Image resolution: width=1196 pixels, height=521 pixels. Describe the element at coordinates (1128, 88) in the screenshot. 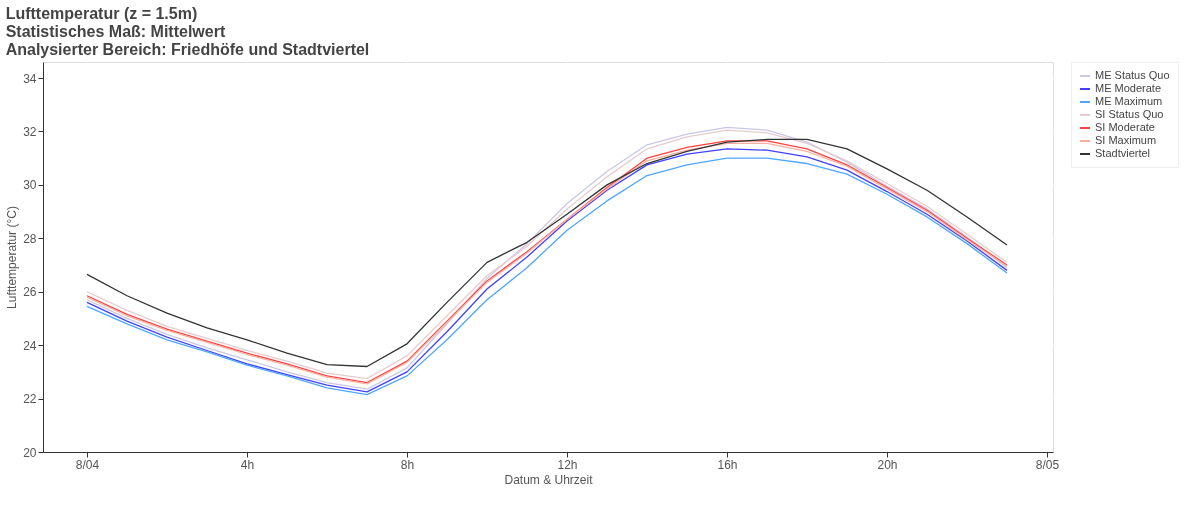

I see `legend-label: ME Moderate` at that location.